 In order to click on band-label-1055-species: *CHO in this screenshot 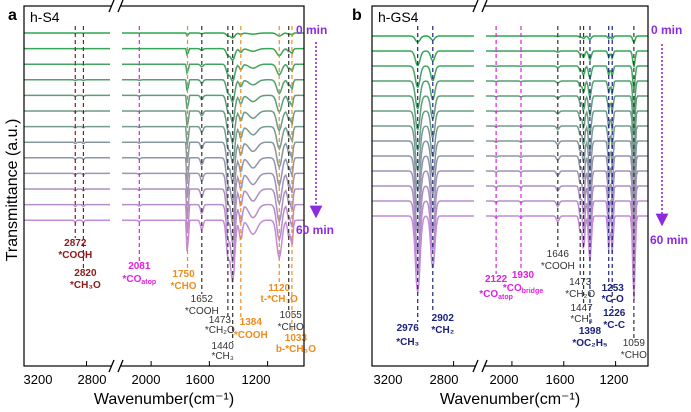, I will do `click(291, 327)`.